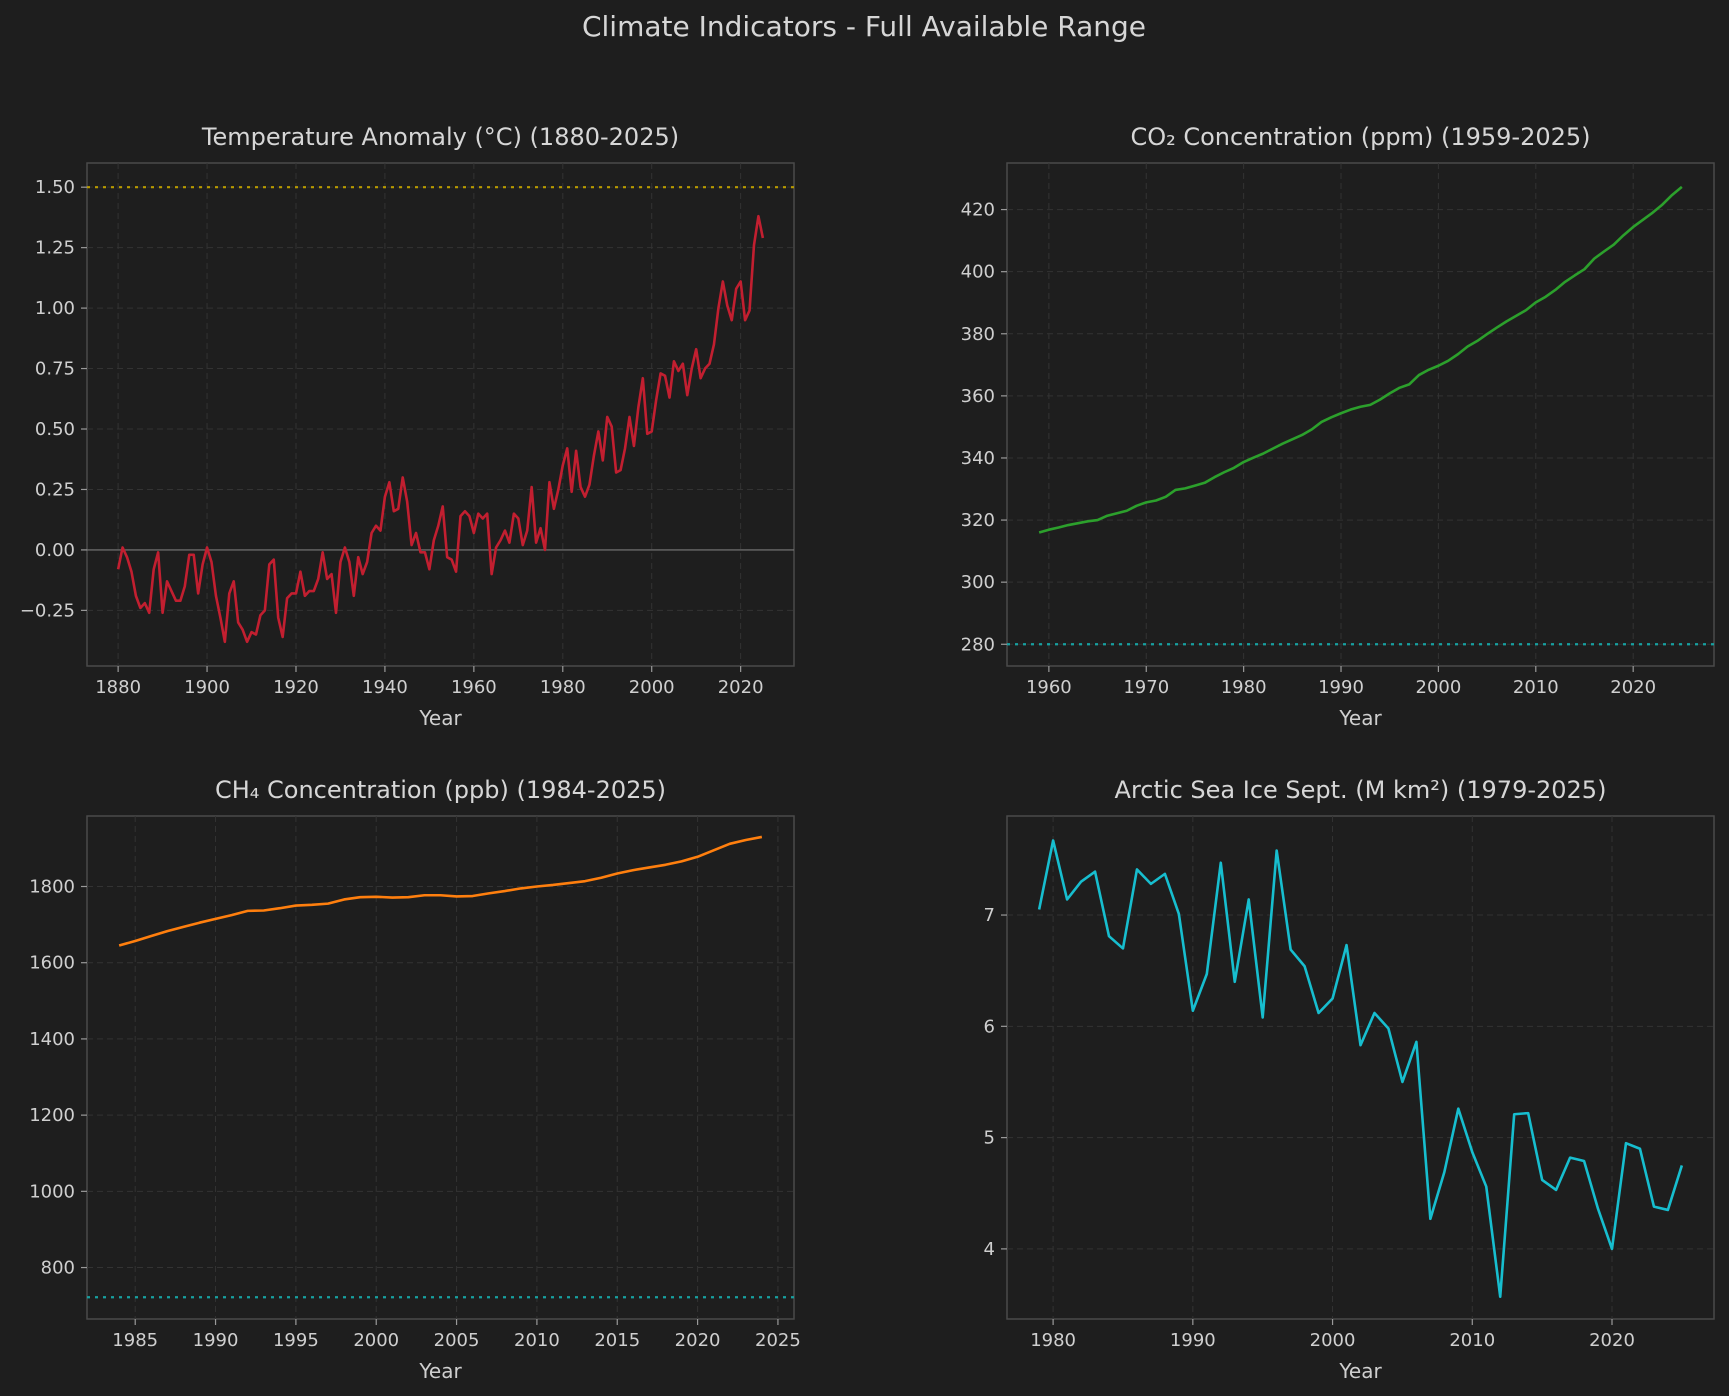 This screenshot has height=1396, width=1729. Describe the element at coordinates (296, 1340) in the screenshot. I see `x-tick-label: 1995` at that location.